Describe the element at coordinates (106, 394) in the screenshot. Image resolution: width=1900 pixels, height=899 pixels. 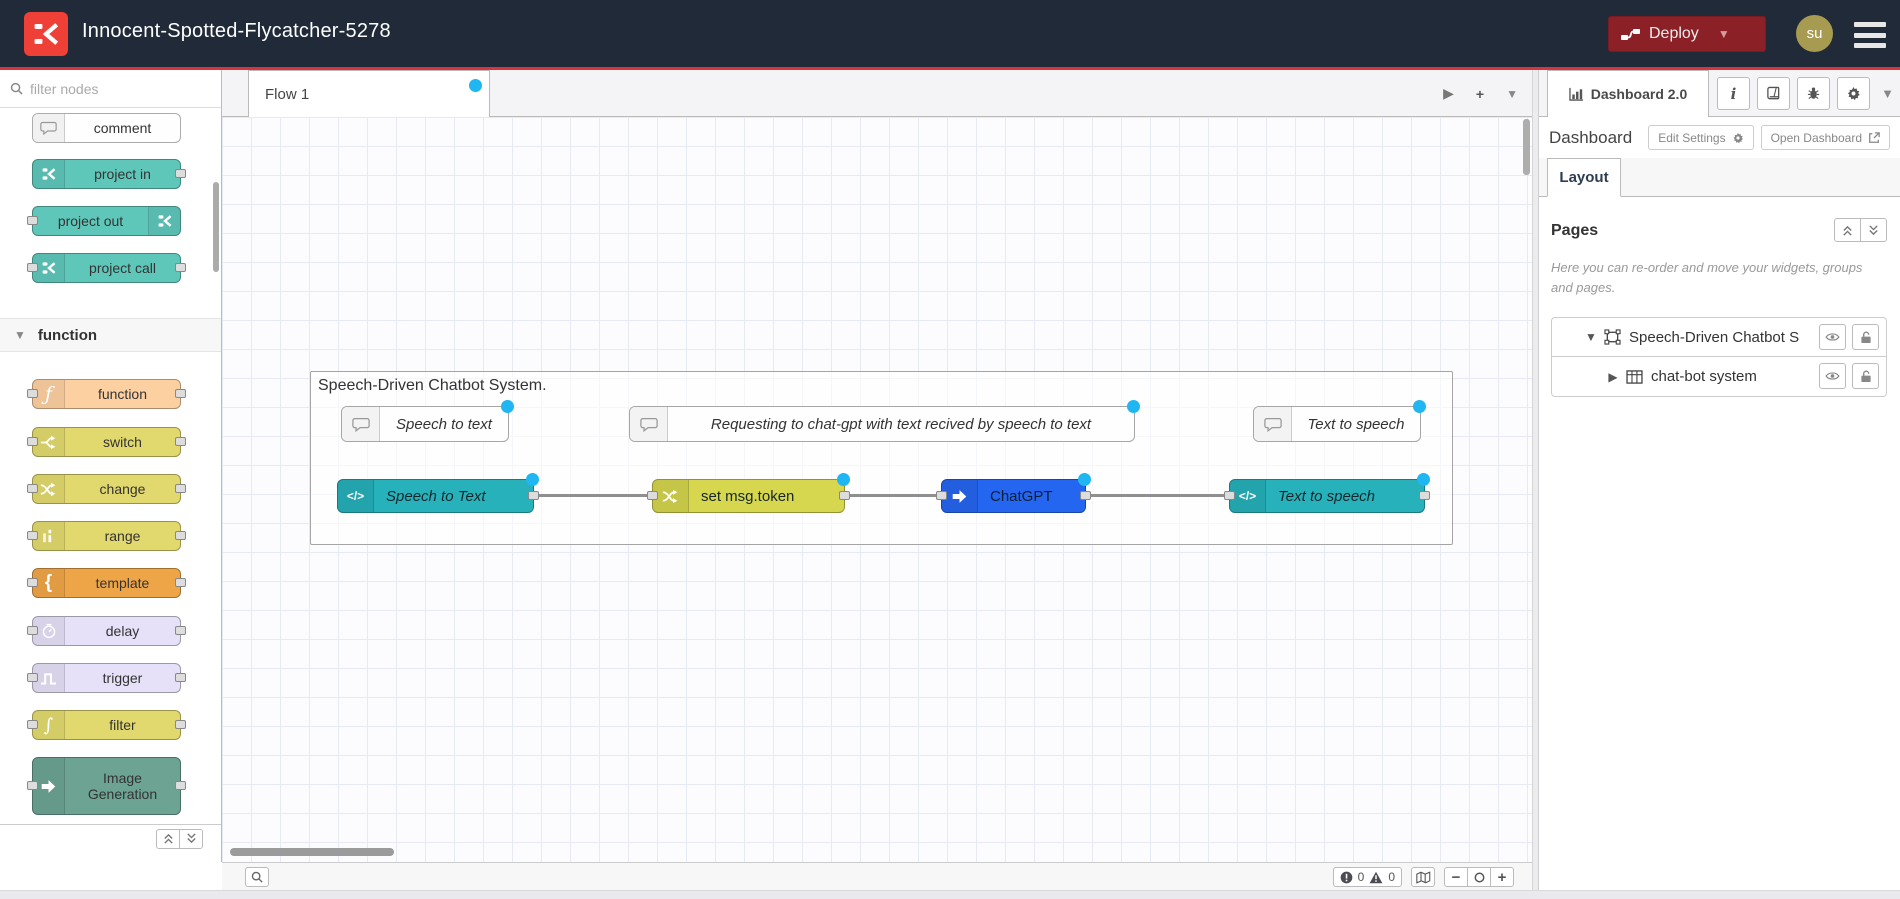
I see `palette-node-function: ƒ function` at that location.